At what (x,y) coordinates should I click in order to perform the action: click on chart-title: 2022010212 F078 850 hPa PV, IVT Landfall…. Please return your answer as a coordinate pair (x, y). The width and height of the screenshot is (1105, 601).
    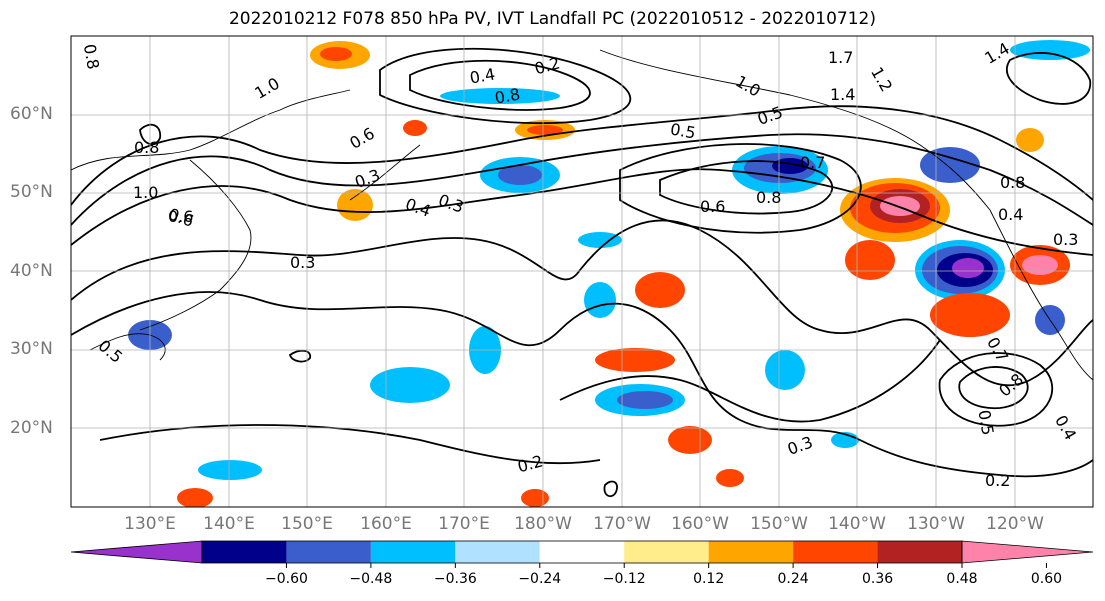
    Looking at the image, I should click on (552, 19).